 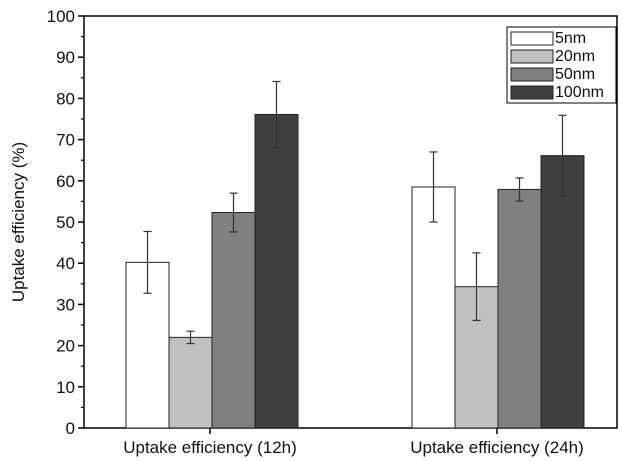 I want to click on y-axis: 0 10 20 30 40 50 60 70 80 90 100, so click(x=65, y=222).